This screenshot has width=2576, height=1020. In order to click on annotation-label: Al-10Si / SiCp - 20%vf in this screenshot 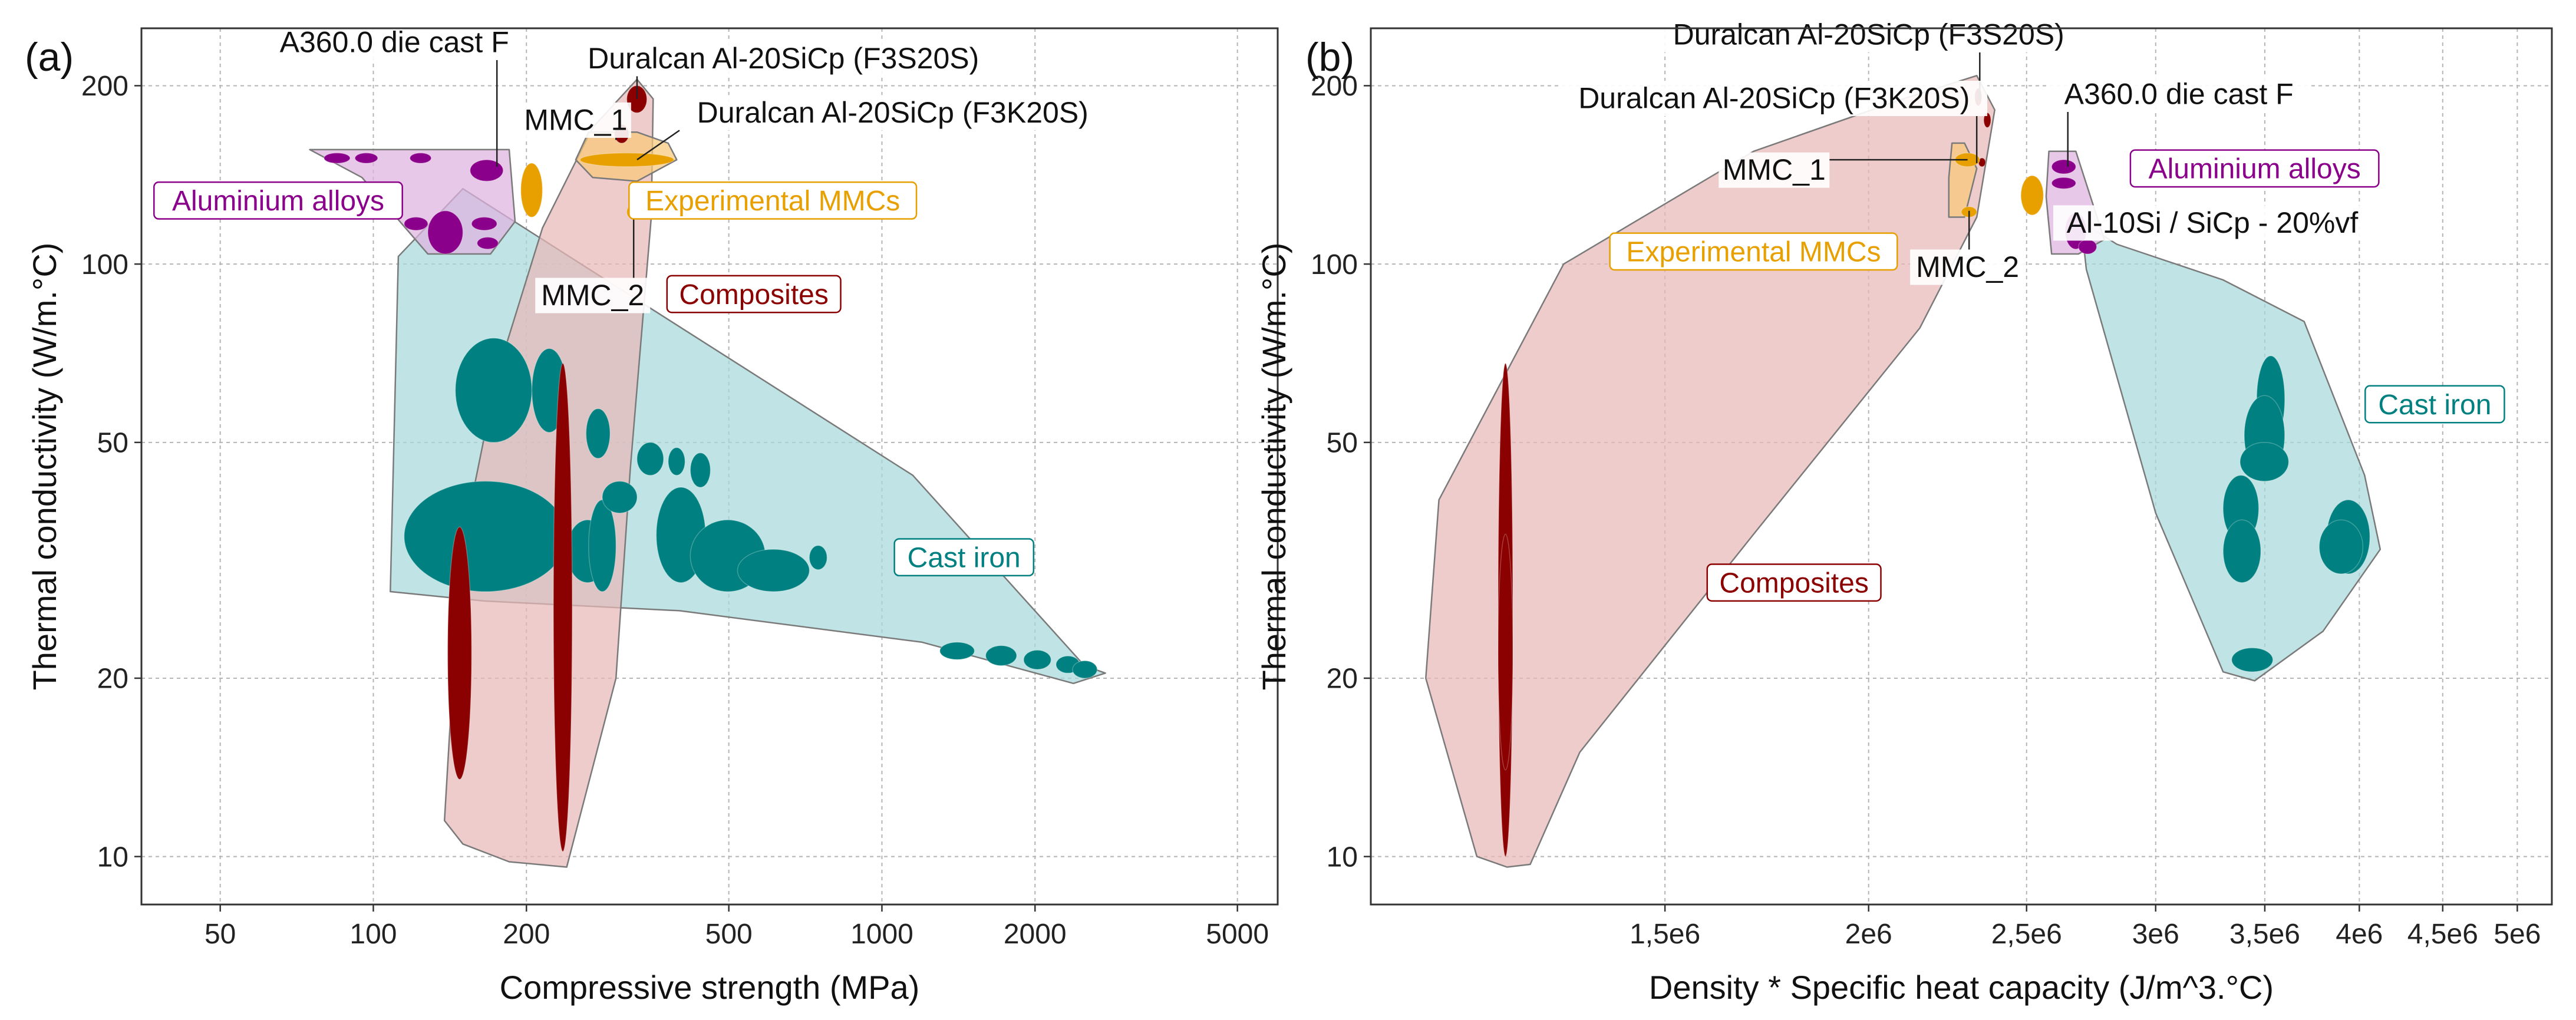, I will do `click(2213, 222)`.